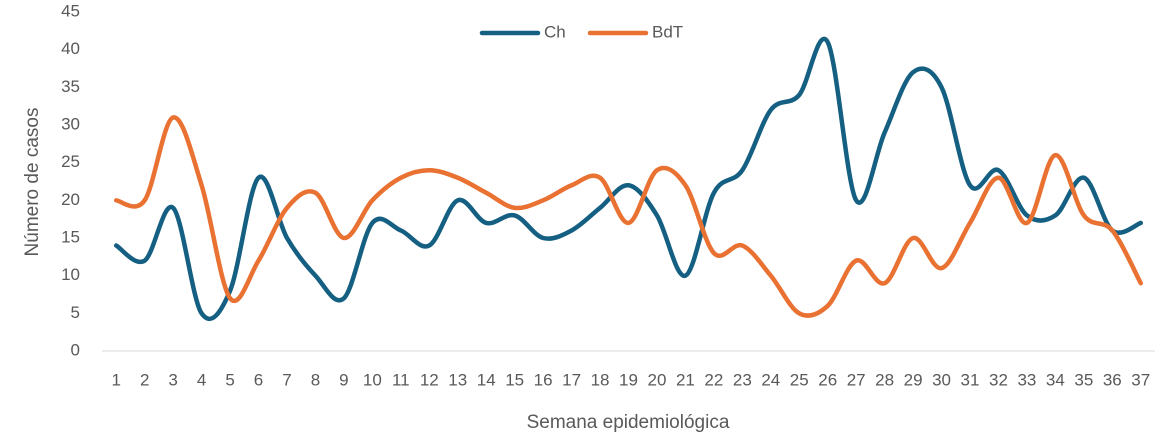  Describe the element at coordinates (571, 379) in the screenshot. I see `x-tick-label: 17` at that location.